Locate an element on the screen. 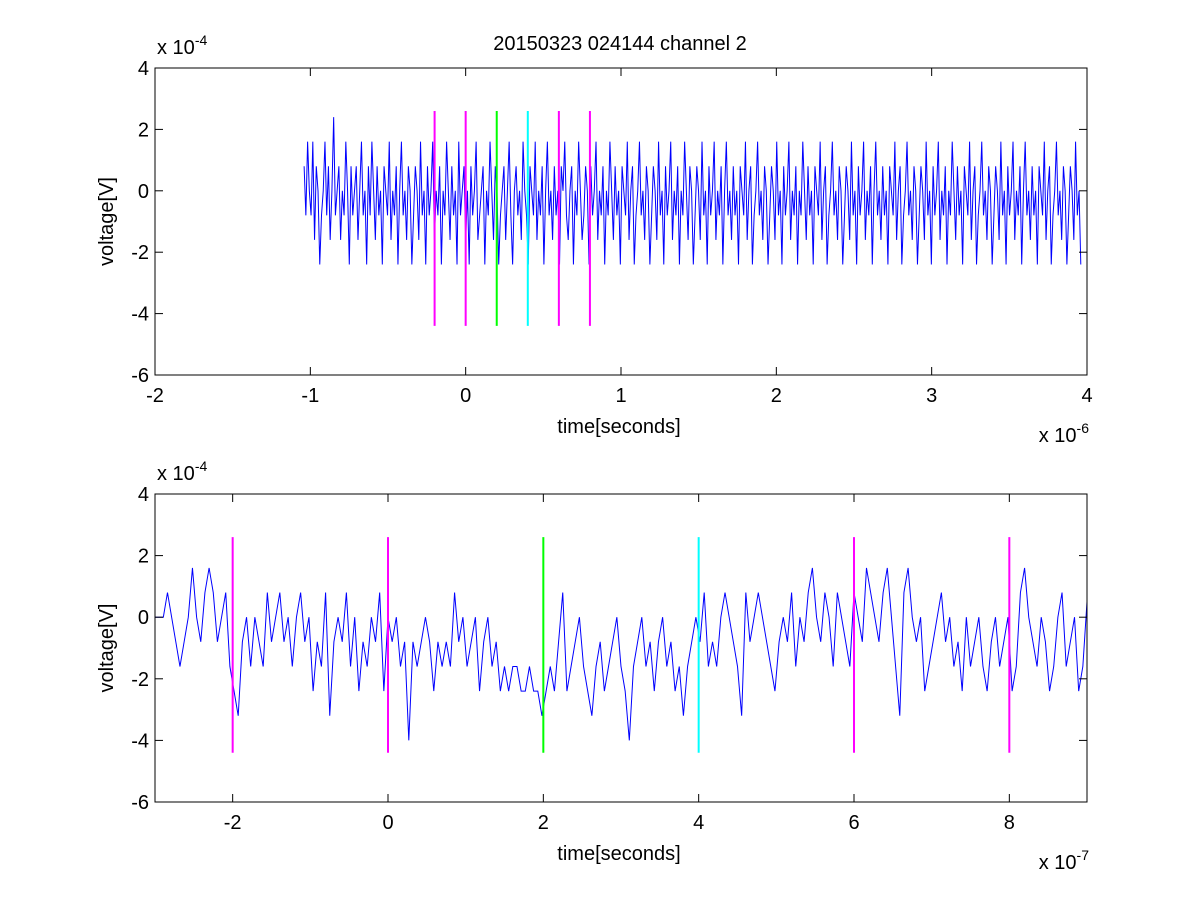 Image resolution: width=1200 pixels, height=900 pixels. series-line is located at coordinates (692, 191).